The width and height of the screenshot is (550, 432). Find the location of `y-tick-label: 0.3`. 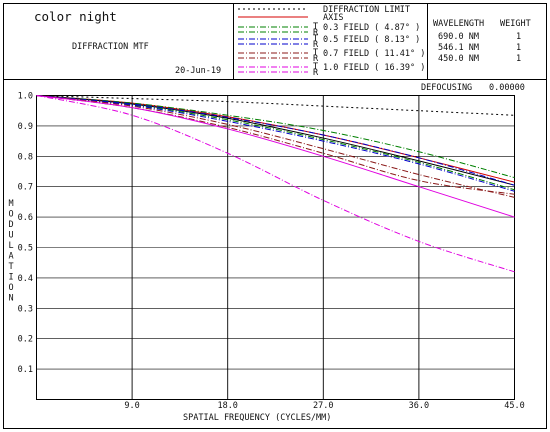

y-tick-label: 0.3 is located at coordinates (25, 309).